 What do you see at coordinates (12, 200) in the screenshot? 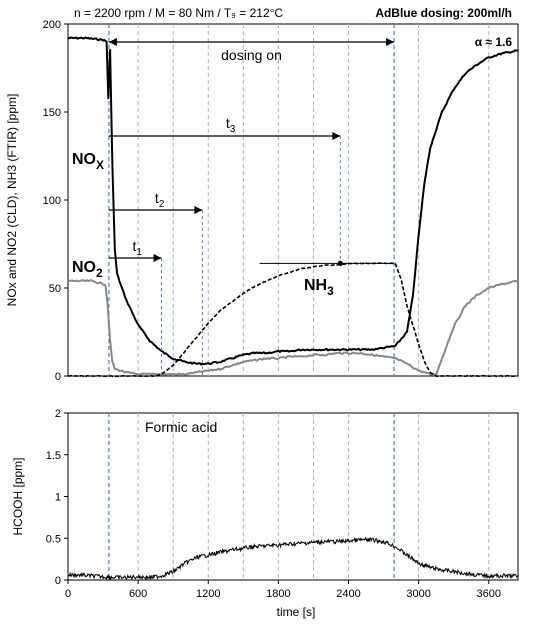
I see `nox-y-axis-label: NOx and NO2 (CLD), NH3 (FTIR) [ppm]` at bounding box center [12, 200].